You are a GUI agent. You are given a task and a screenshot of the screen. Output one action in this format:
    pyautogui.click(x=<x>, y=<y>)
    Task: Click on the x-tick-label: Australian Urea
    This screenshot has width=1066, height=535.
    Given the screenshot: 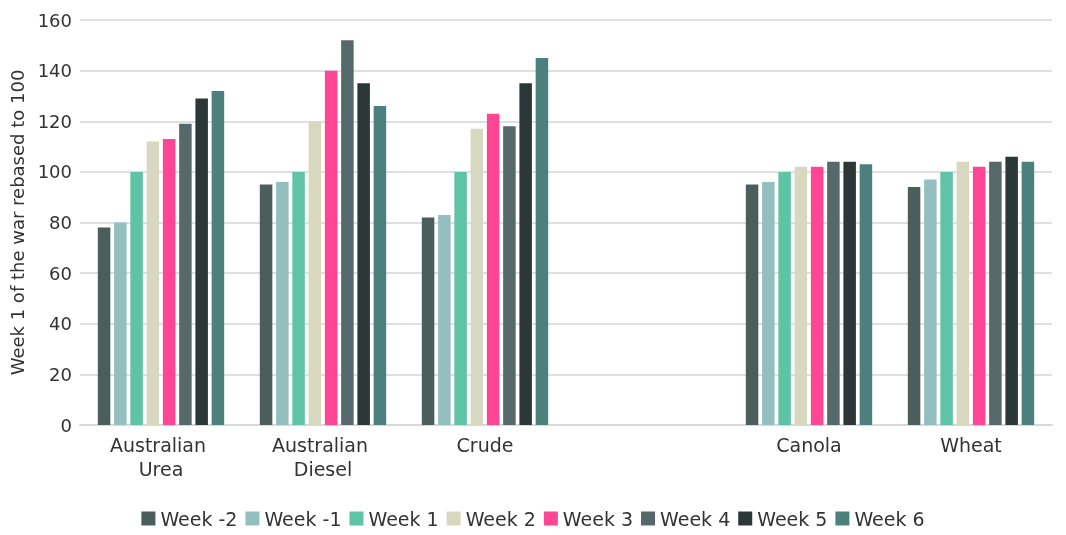 What is the action you would take?
    pyautogui.click(x=161, y=457)
    